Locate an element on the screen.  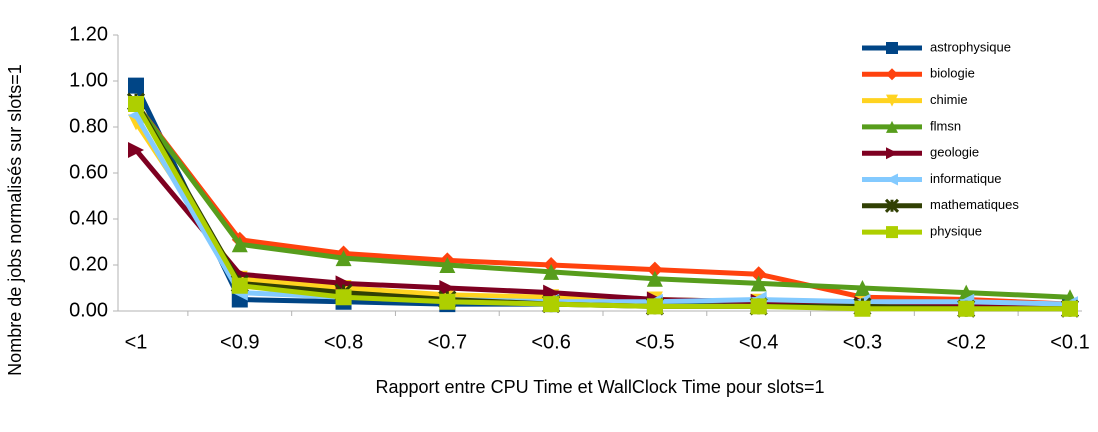
y-tick-label: 0.40 is located at coordinates (88, 218).